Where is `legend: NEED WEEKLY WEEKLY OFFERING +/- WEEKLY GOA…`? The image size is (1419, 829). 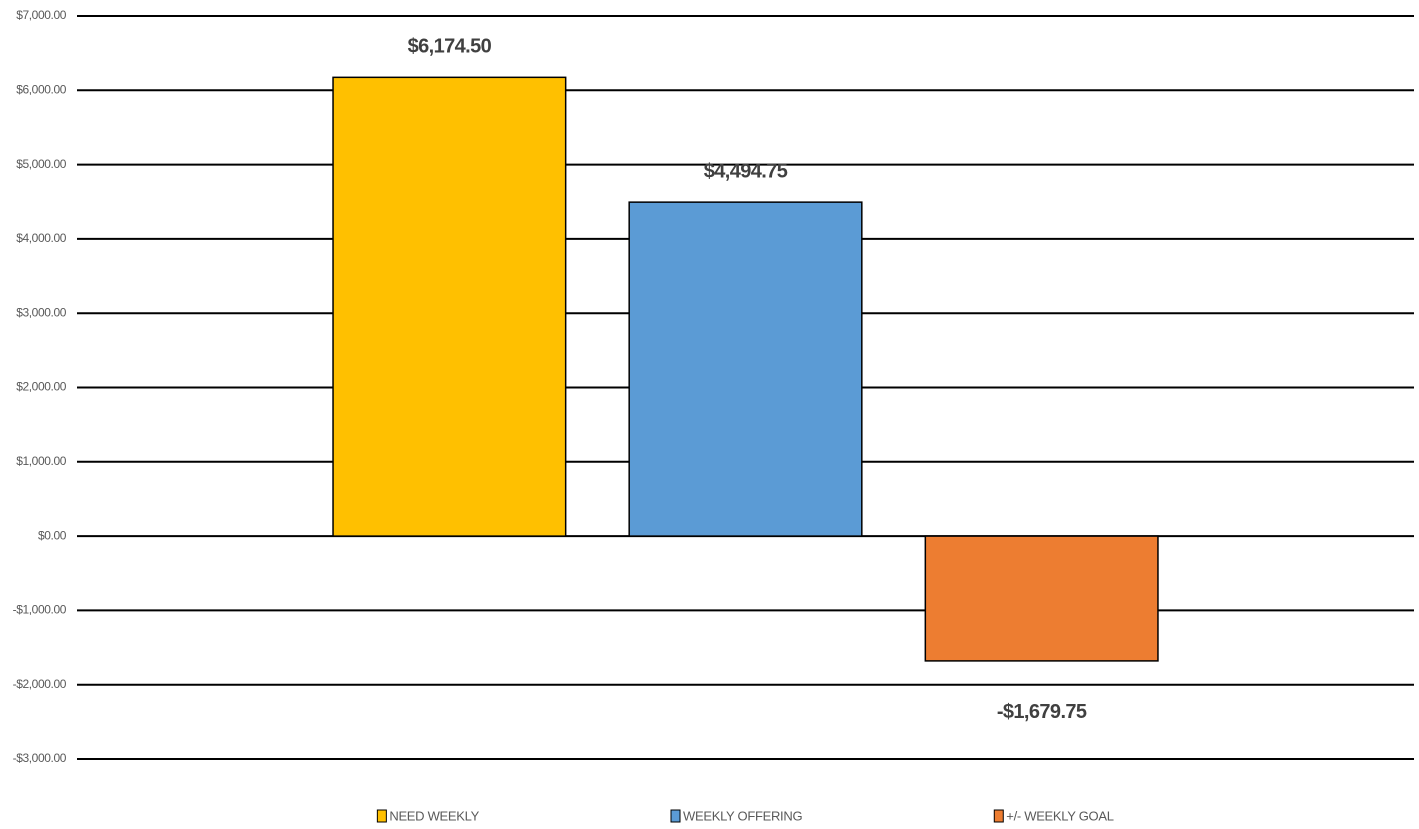 legend: NEED WEEKLY WEEKLY OFFERING +/- WEEKLY GOA… is located at coordinates (745, 815).